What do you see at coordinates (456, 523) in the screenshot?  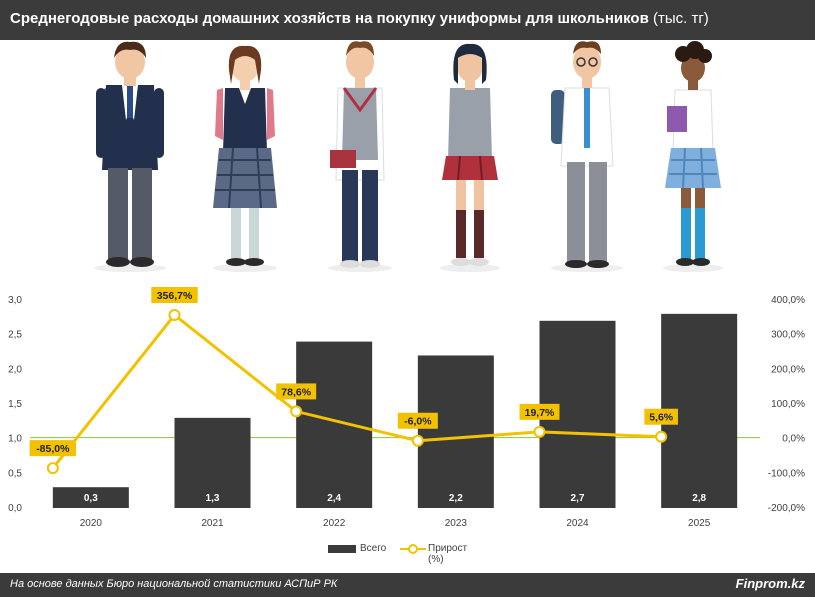 I see `x-tick-label: 2023` at bounding box center [456, 523].